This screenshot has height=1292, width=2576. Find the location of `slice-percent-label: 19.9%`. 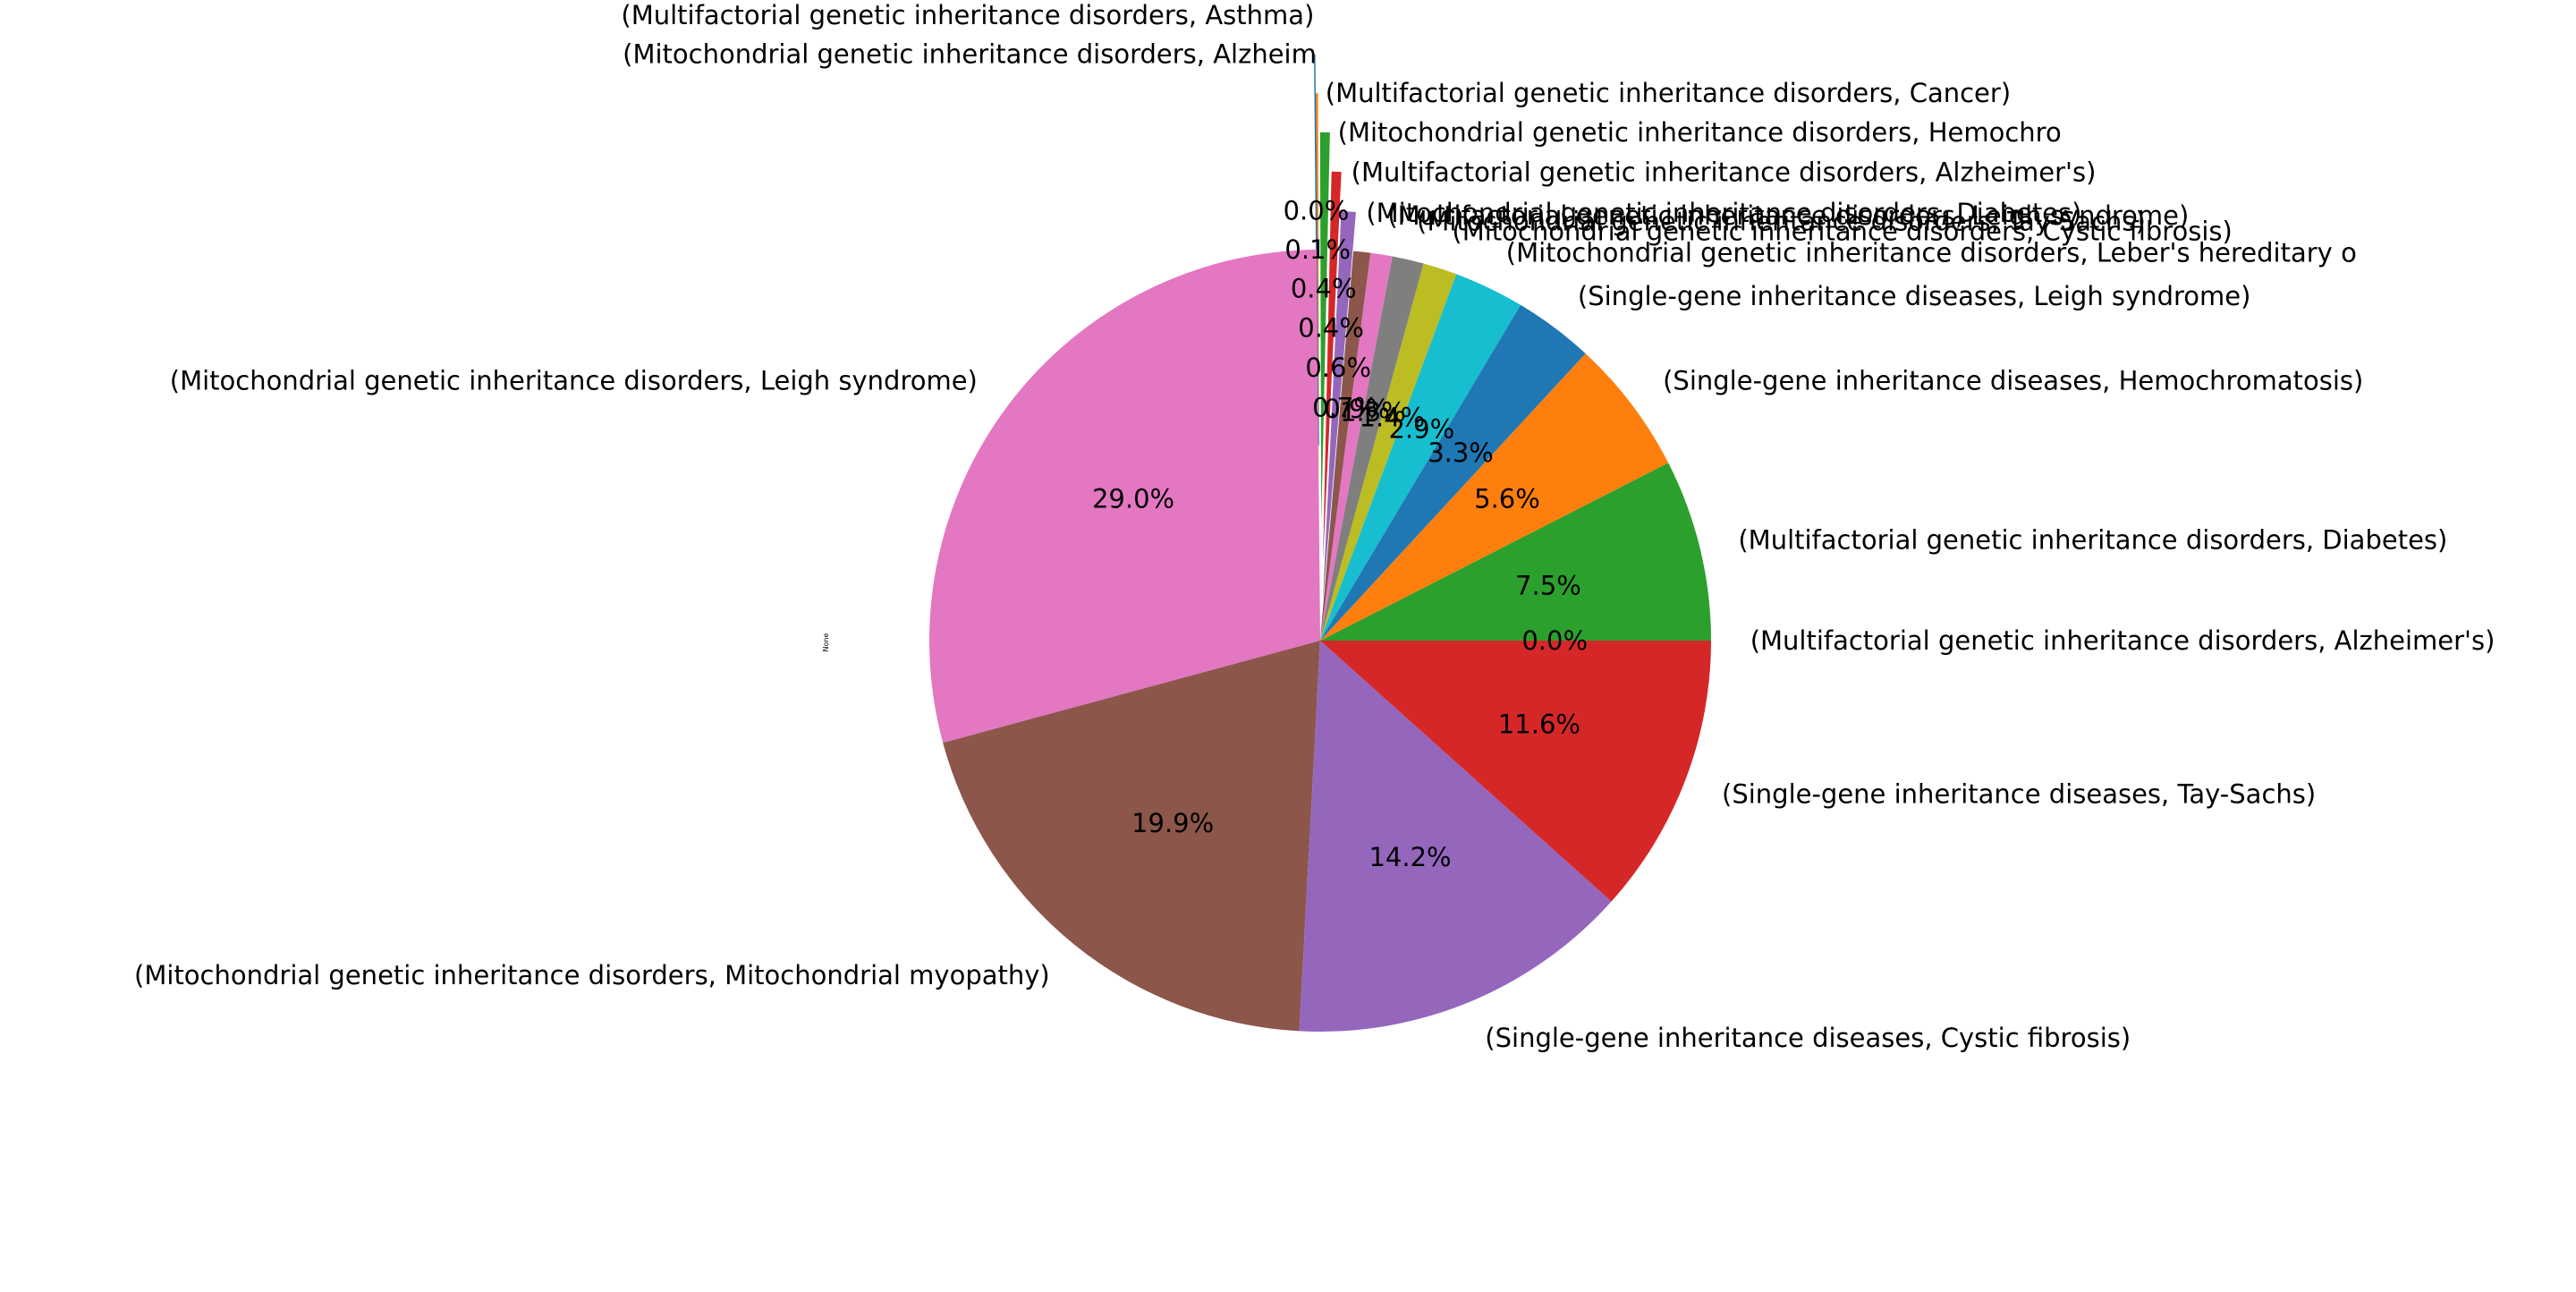

slice-percent-label: 19.9% is located at coordinates (1172, 823).